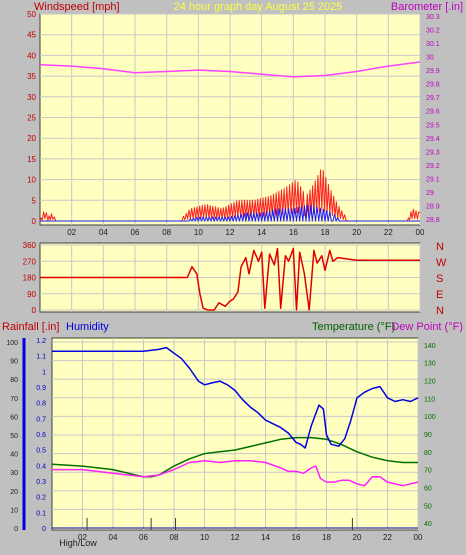 The width and height of the screenshot is (466, 555). What do you see at coordinates (427, 327) in the screenshot?
I see `dewpoint-axis-title: Dew Point (°F)` at bounding box center [427, 327].